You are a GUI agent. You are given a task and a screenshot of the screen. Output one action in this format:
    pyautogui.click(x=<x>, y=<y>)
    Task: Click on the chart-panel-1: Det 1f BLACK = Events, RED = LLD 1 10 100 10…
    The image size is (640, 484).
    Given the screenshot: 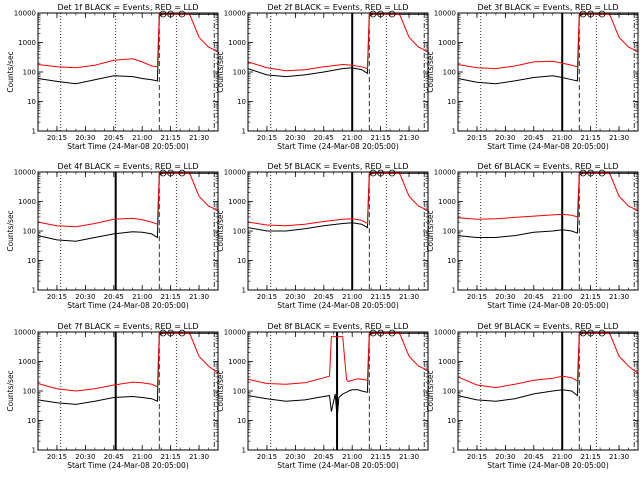 What is the action you would take?
    pyautogui.click(x=112, y=77)
    